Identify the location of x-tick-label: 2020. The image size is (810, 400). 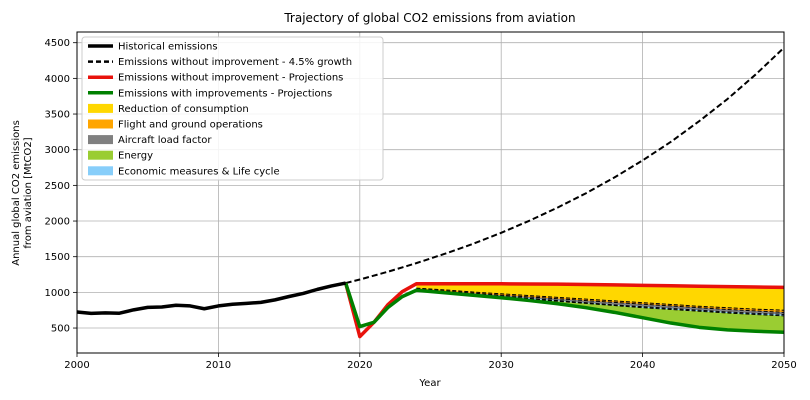
(359, 365).